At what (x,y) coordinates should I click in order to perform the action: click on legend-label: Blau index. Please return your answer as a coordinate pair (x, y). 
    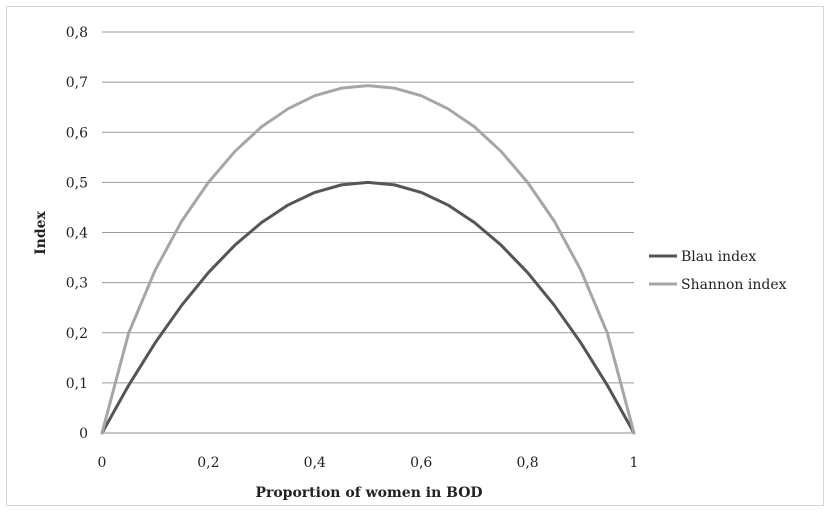
    Looking at the image, I should click on (718, 257).